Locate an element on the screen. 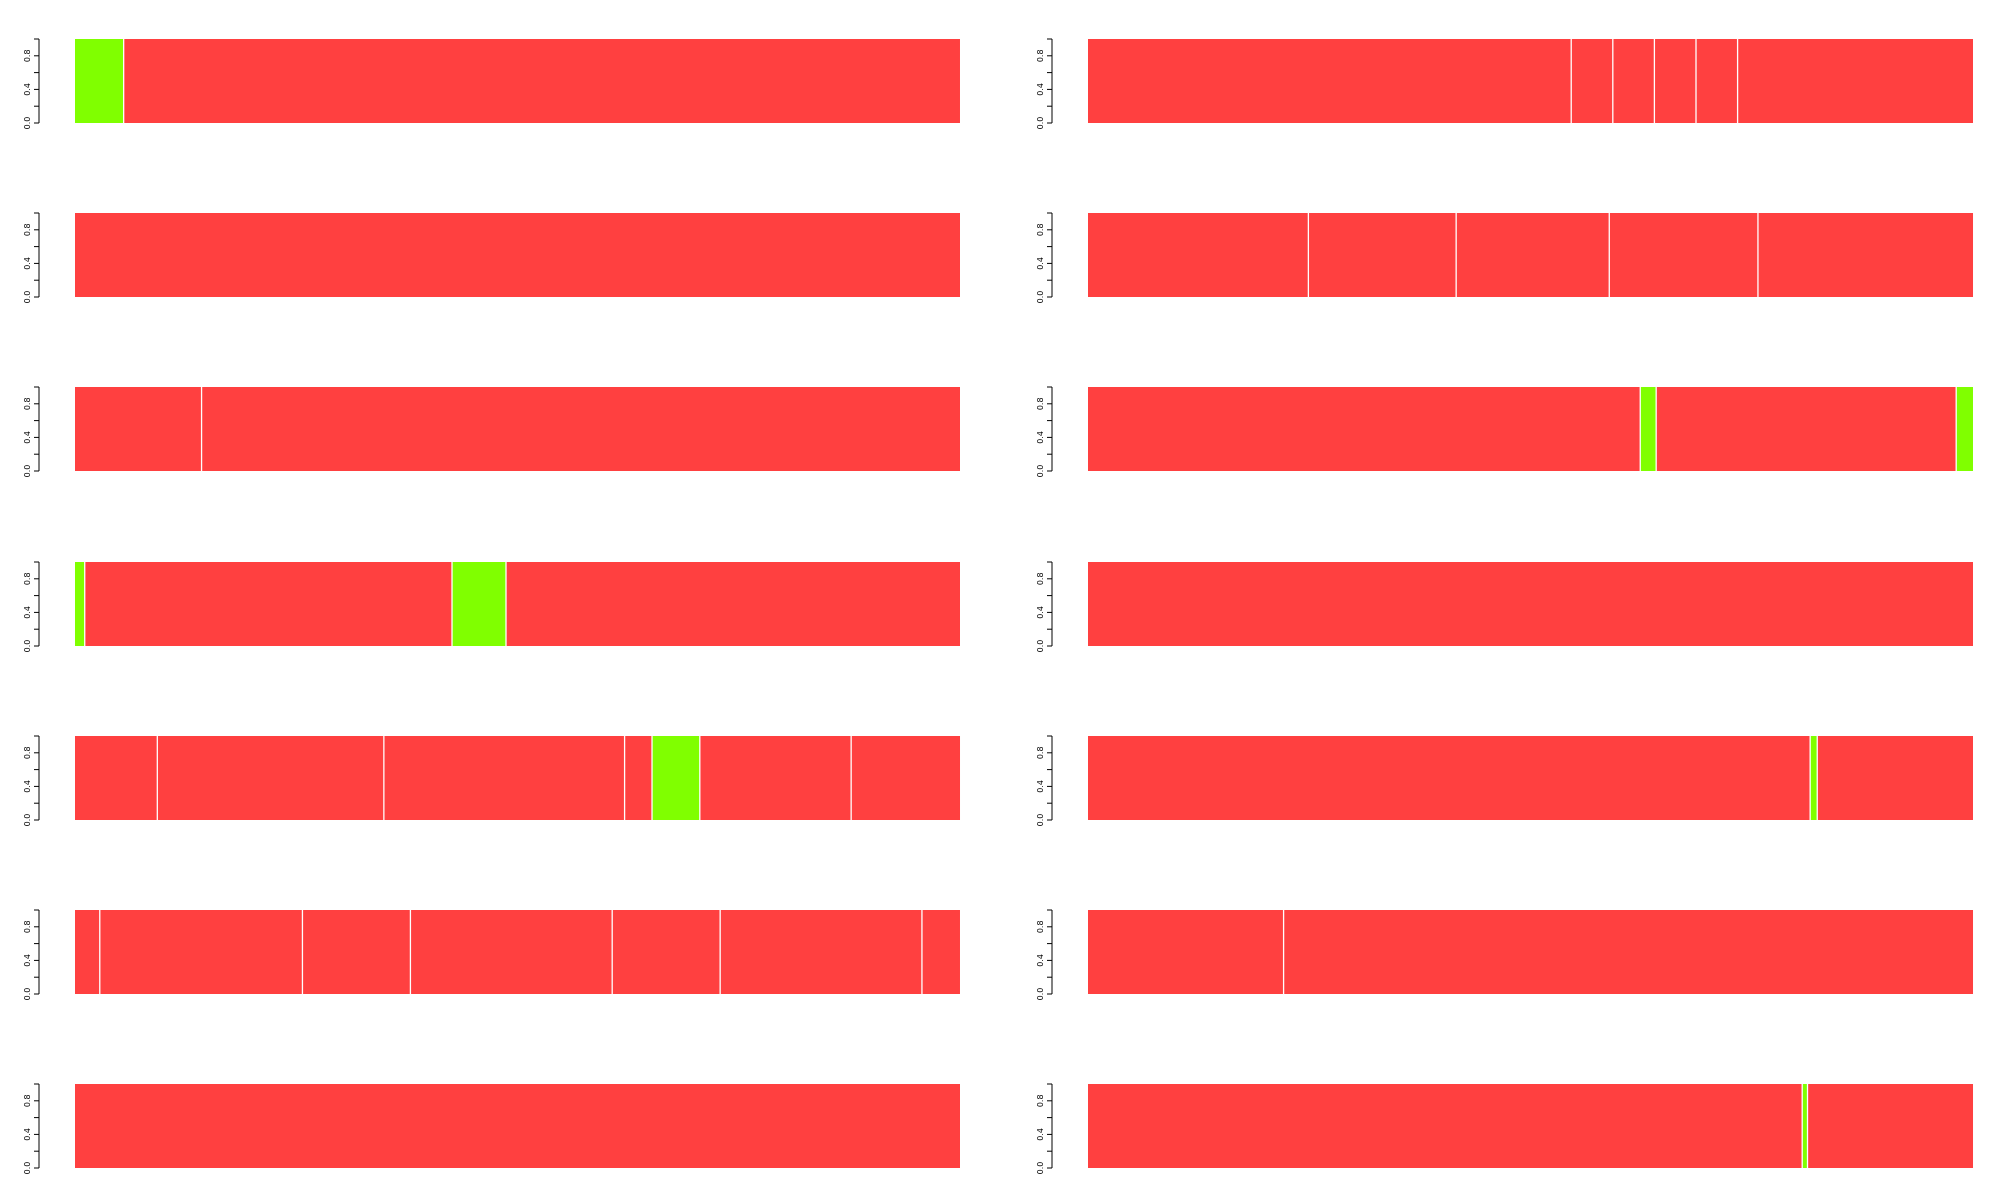  panel-5: 0.0 0.4 0.8 is located at coordinates (491, 432).